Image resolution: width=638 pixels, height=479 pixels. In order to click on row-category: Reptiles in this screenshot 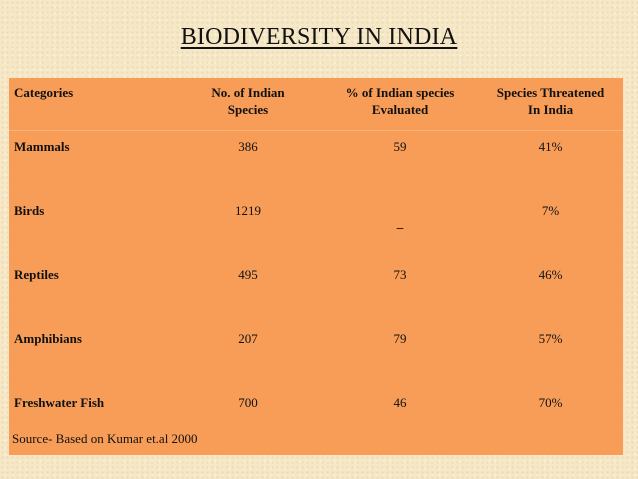, I will do `click(36, 274)`.